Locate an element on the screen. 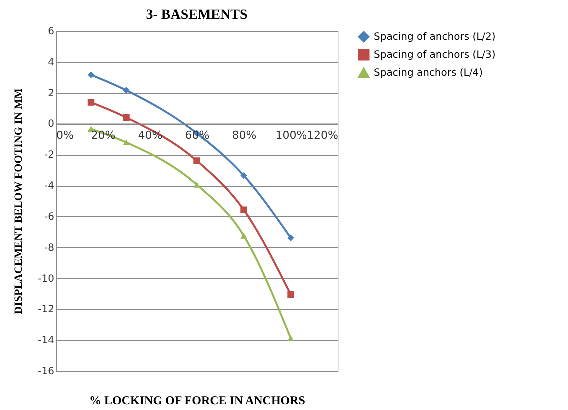 This screenshot has width=568, height=410. legend-label: Spacing anchors (L/4) is located at coordinates (429, 73).